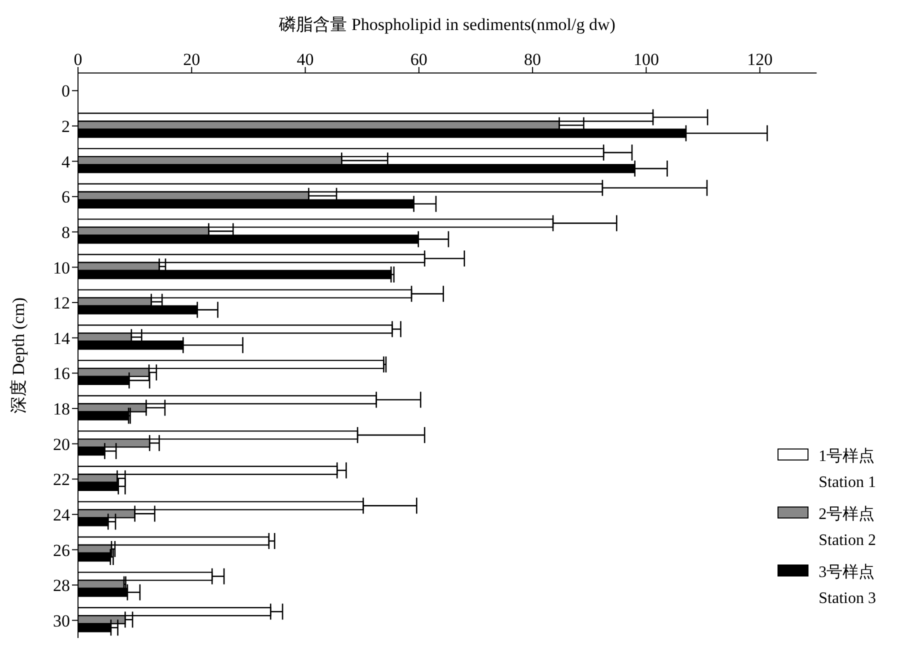 The height and width of the screenshot is (657, 924). Describe the element at coordinates (66, 126) in the screenshot. I see `y-tick-label: 2` at that location.